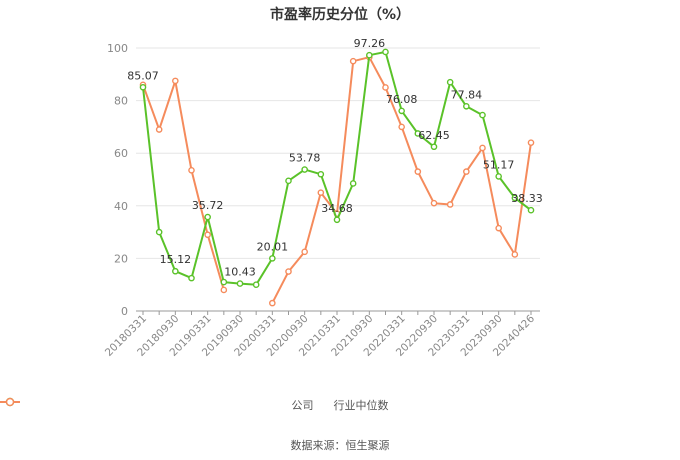 The width and height of the screenshot is (680, 460). What do you see at coordinates (121, 153) in the screenshot?
I see `y-tick-label: 60` at bounding box center [121, 153].